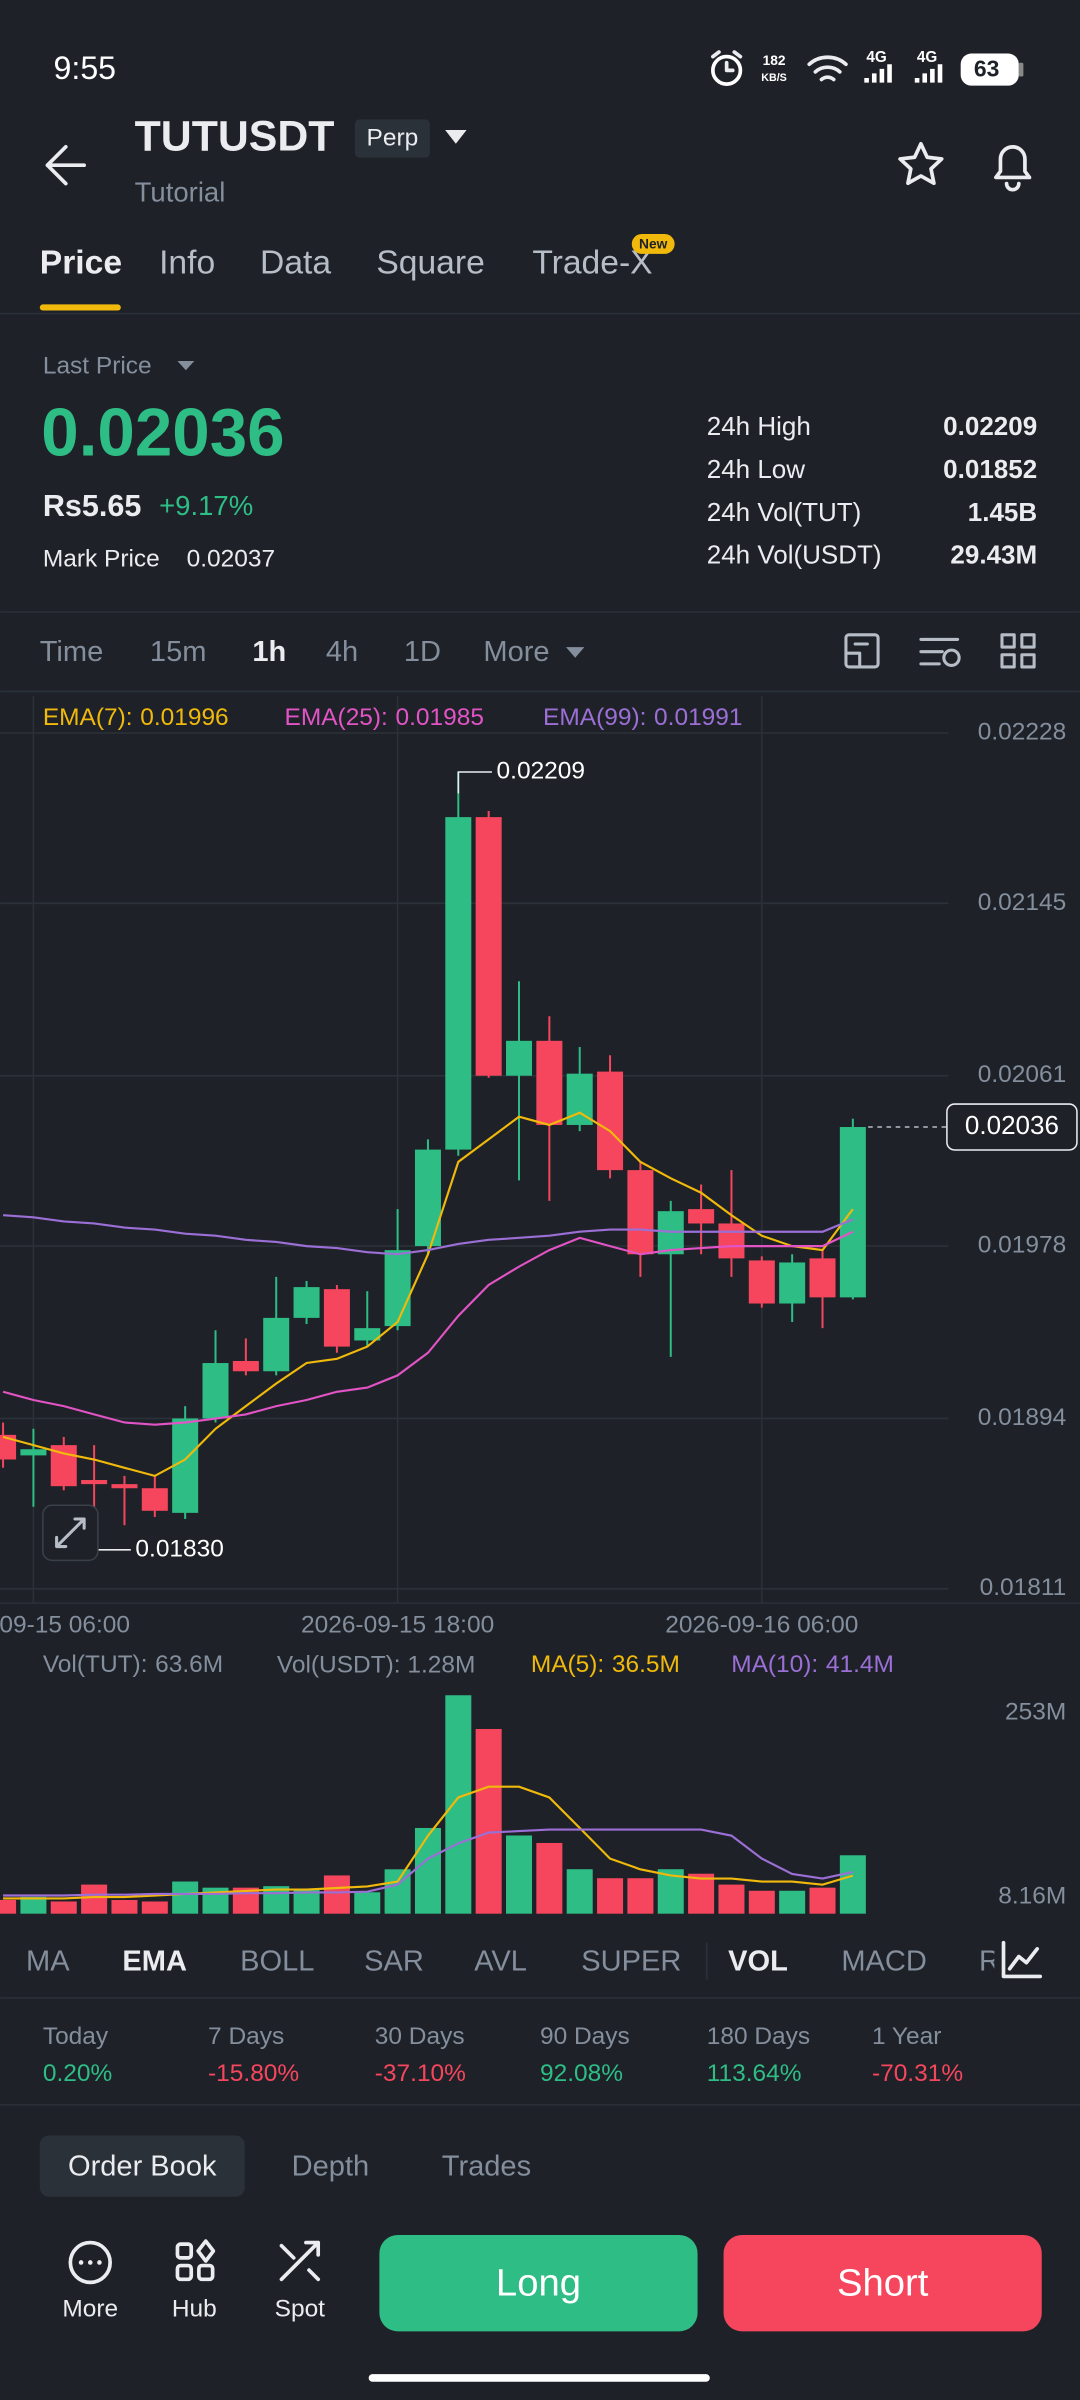  I want to click on interval: 1D, so click(422, 652).